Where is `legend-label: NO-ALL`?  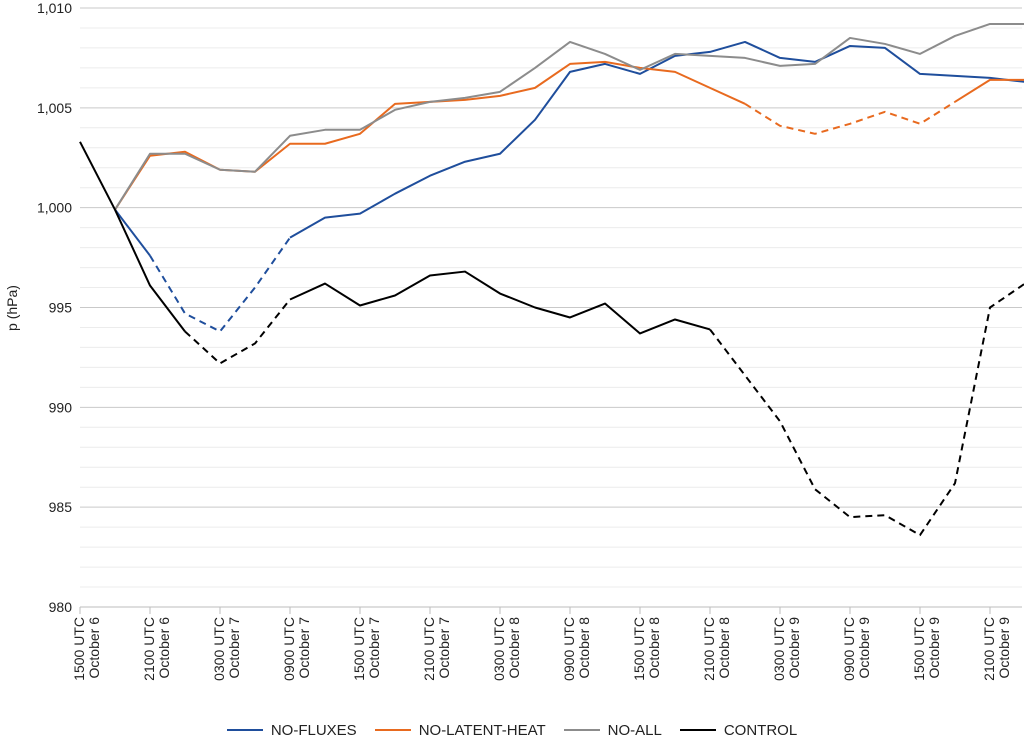 legend-label: NO-ALL is located at coordinates (634, 730).